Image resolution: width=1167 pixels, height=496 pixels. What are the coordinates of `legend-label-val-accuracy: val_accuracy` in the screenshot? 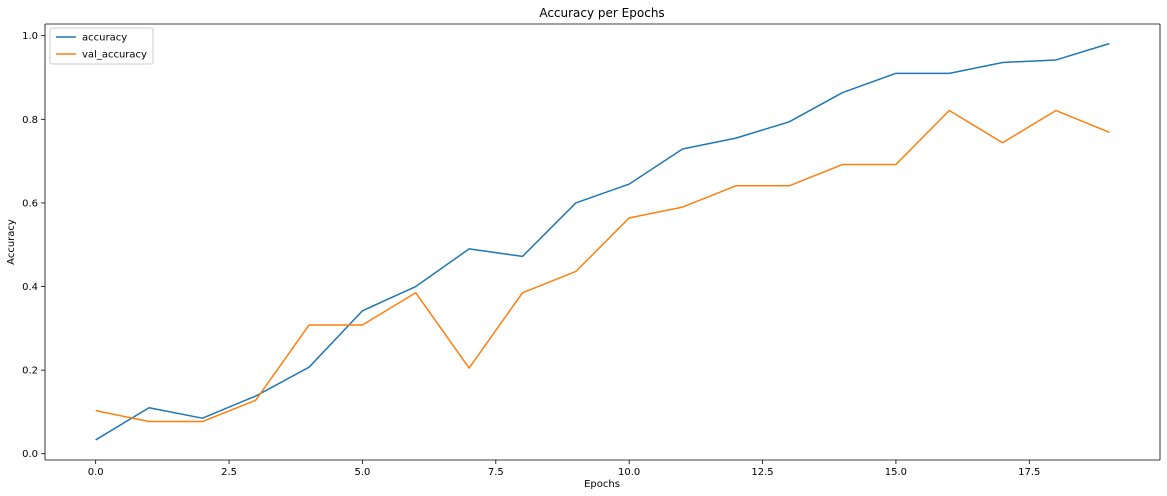 It's located at (114, 55).